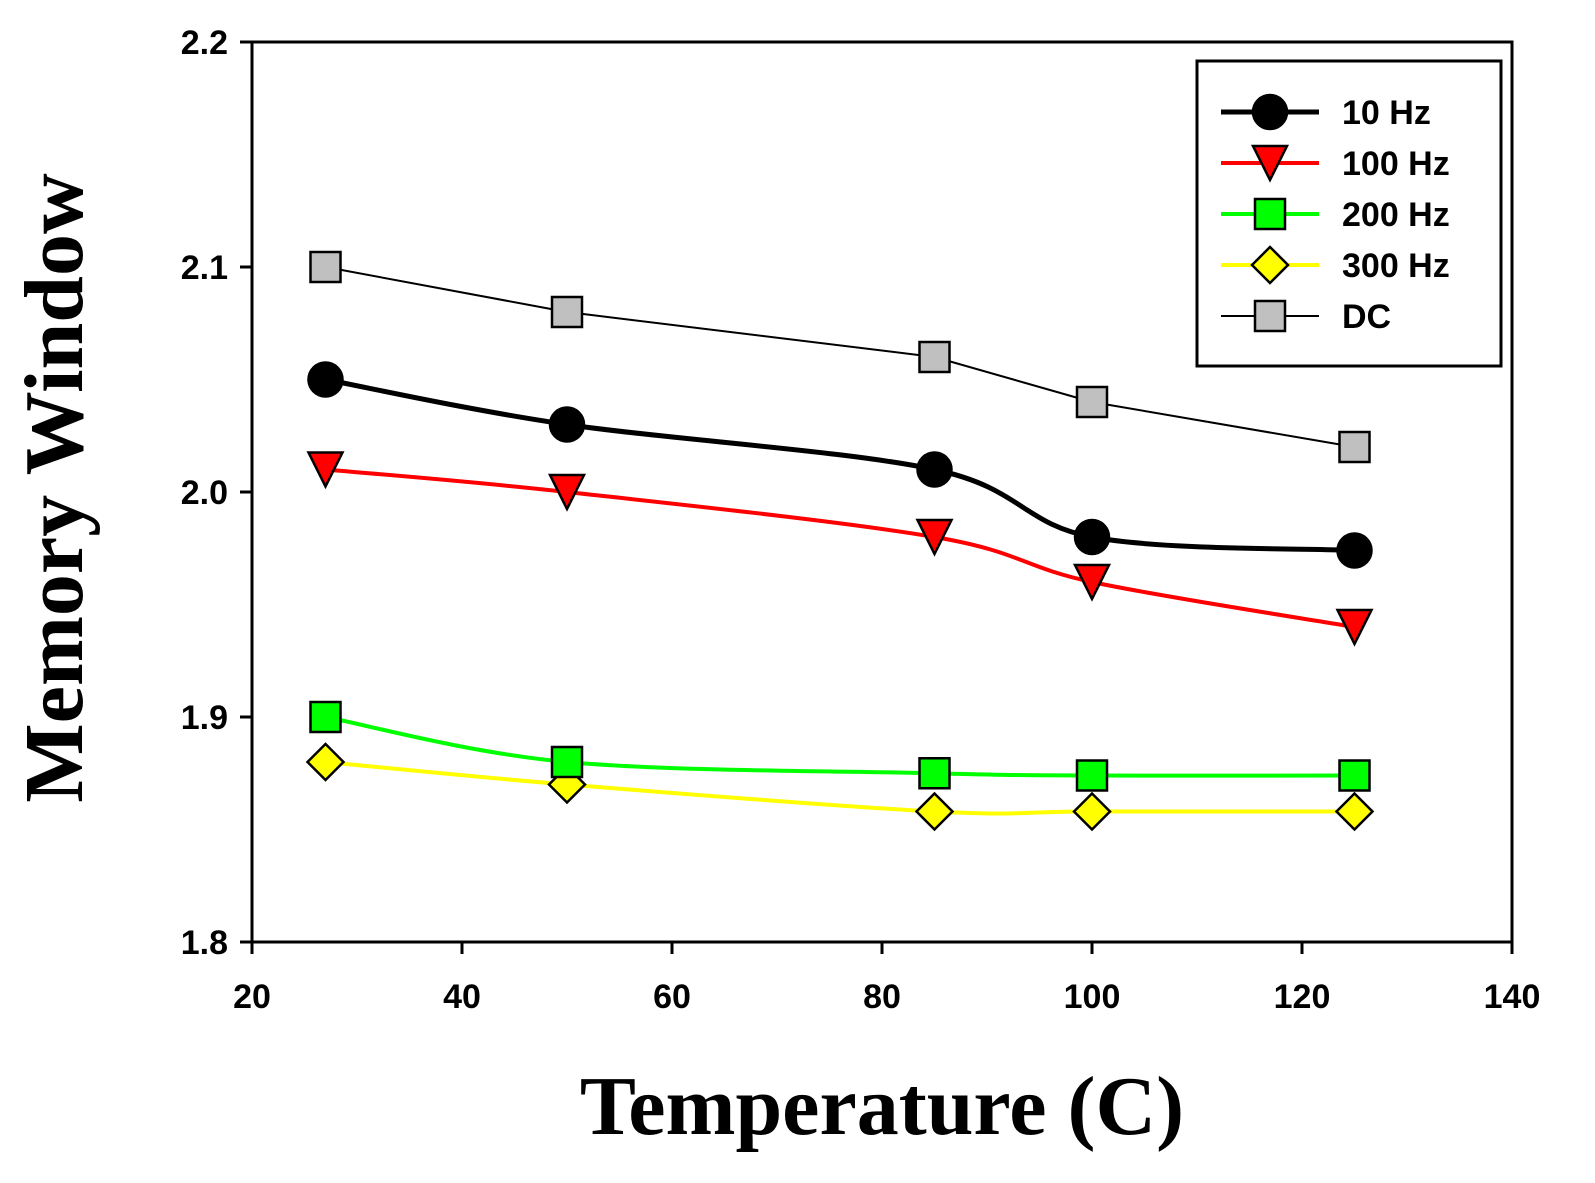  Describe the element at coordinates (1396, 215) in the screenshot. I see `legend-label: 200 Hz` at that location.